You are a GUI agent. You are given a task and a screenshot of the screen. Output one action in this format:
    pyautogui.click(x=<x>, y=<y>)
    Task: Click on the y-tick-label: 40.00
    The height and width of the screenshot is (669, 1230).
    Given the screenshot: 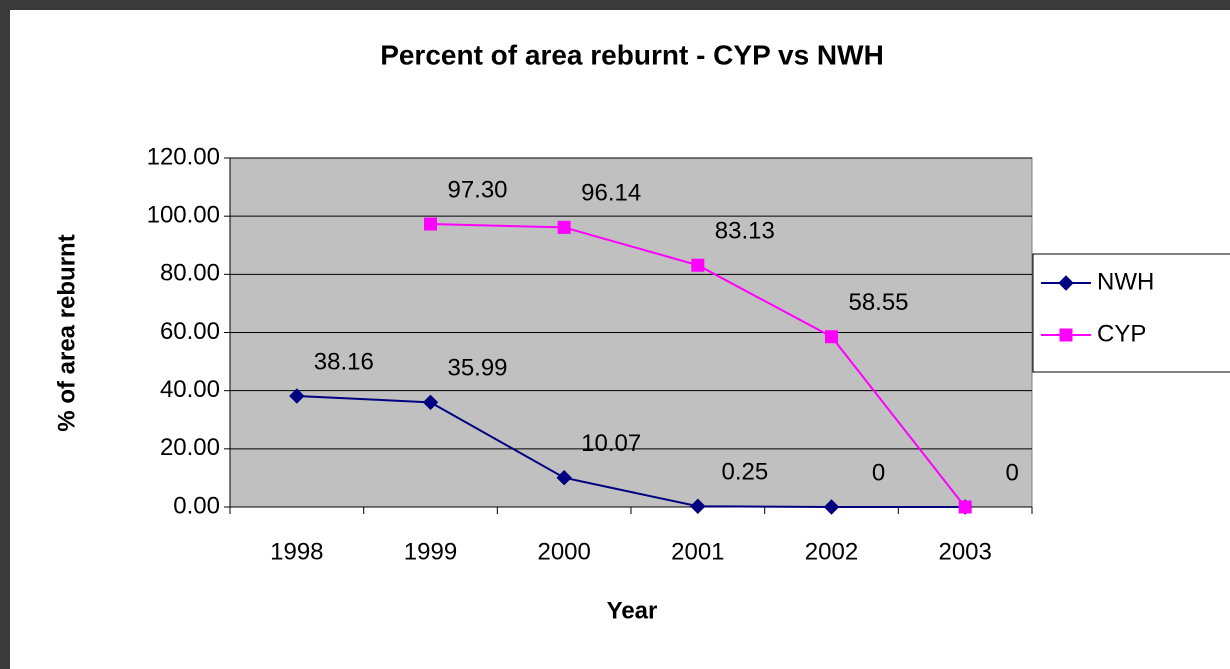 What is the action you would take?
    pyautogui.click(x=190, y=389)
    